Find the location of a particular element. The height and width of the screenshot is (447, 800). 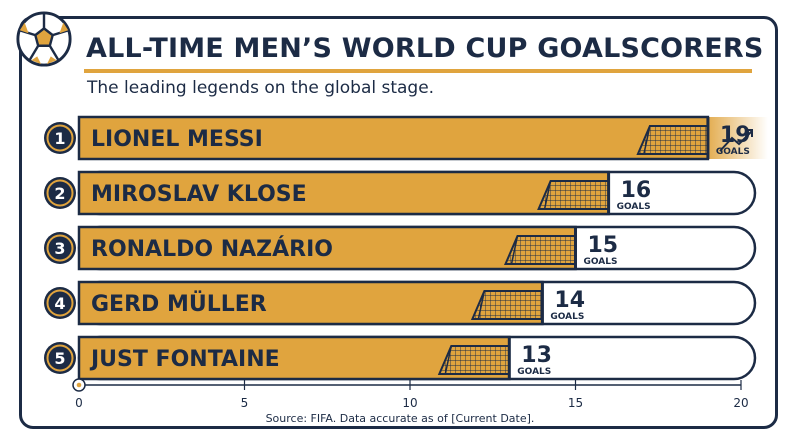

trend-arrowhead is located at coordinates (749, 133).